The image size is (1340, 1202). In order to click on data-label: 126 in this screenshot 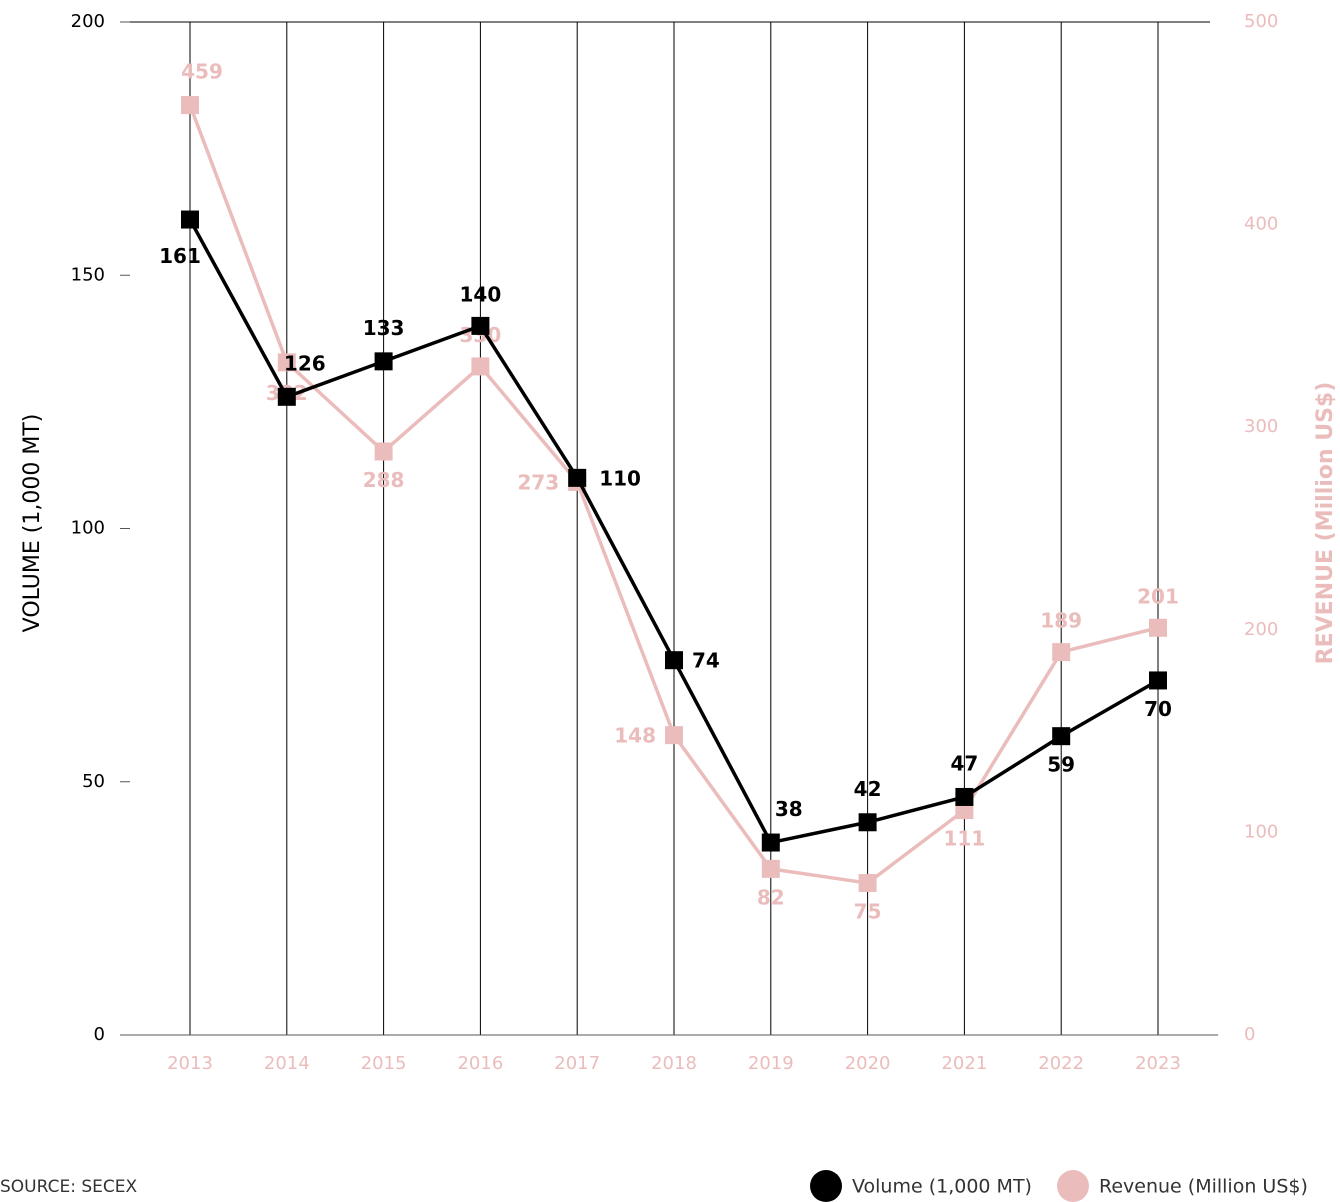, I will do `click(305, 363)`.